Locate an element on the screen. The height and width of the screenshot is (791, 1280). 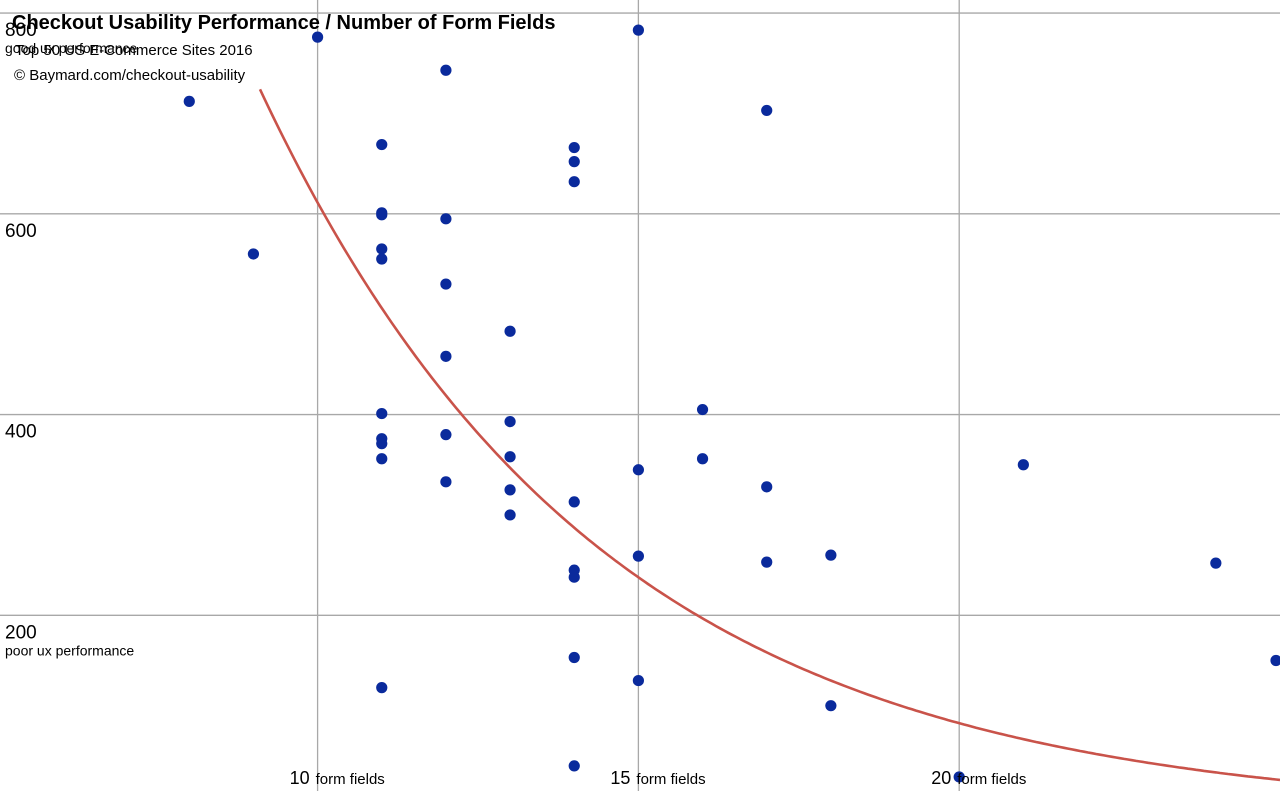
x-axis-labels: 10 form fields 15 form fields 20 form fields is located at coordinates (658, 778).